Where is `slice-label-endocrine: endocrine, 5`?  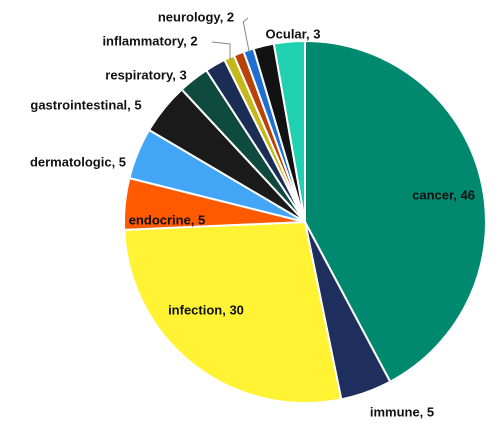 slice-label-endocrine: endocrine, 5 is located at coordinates (167, 219).